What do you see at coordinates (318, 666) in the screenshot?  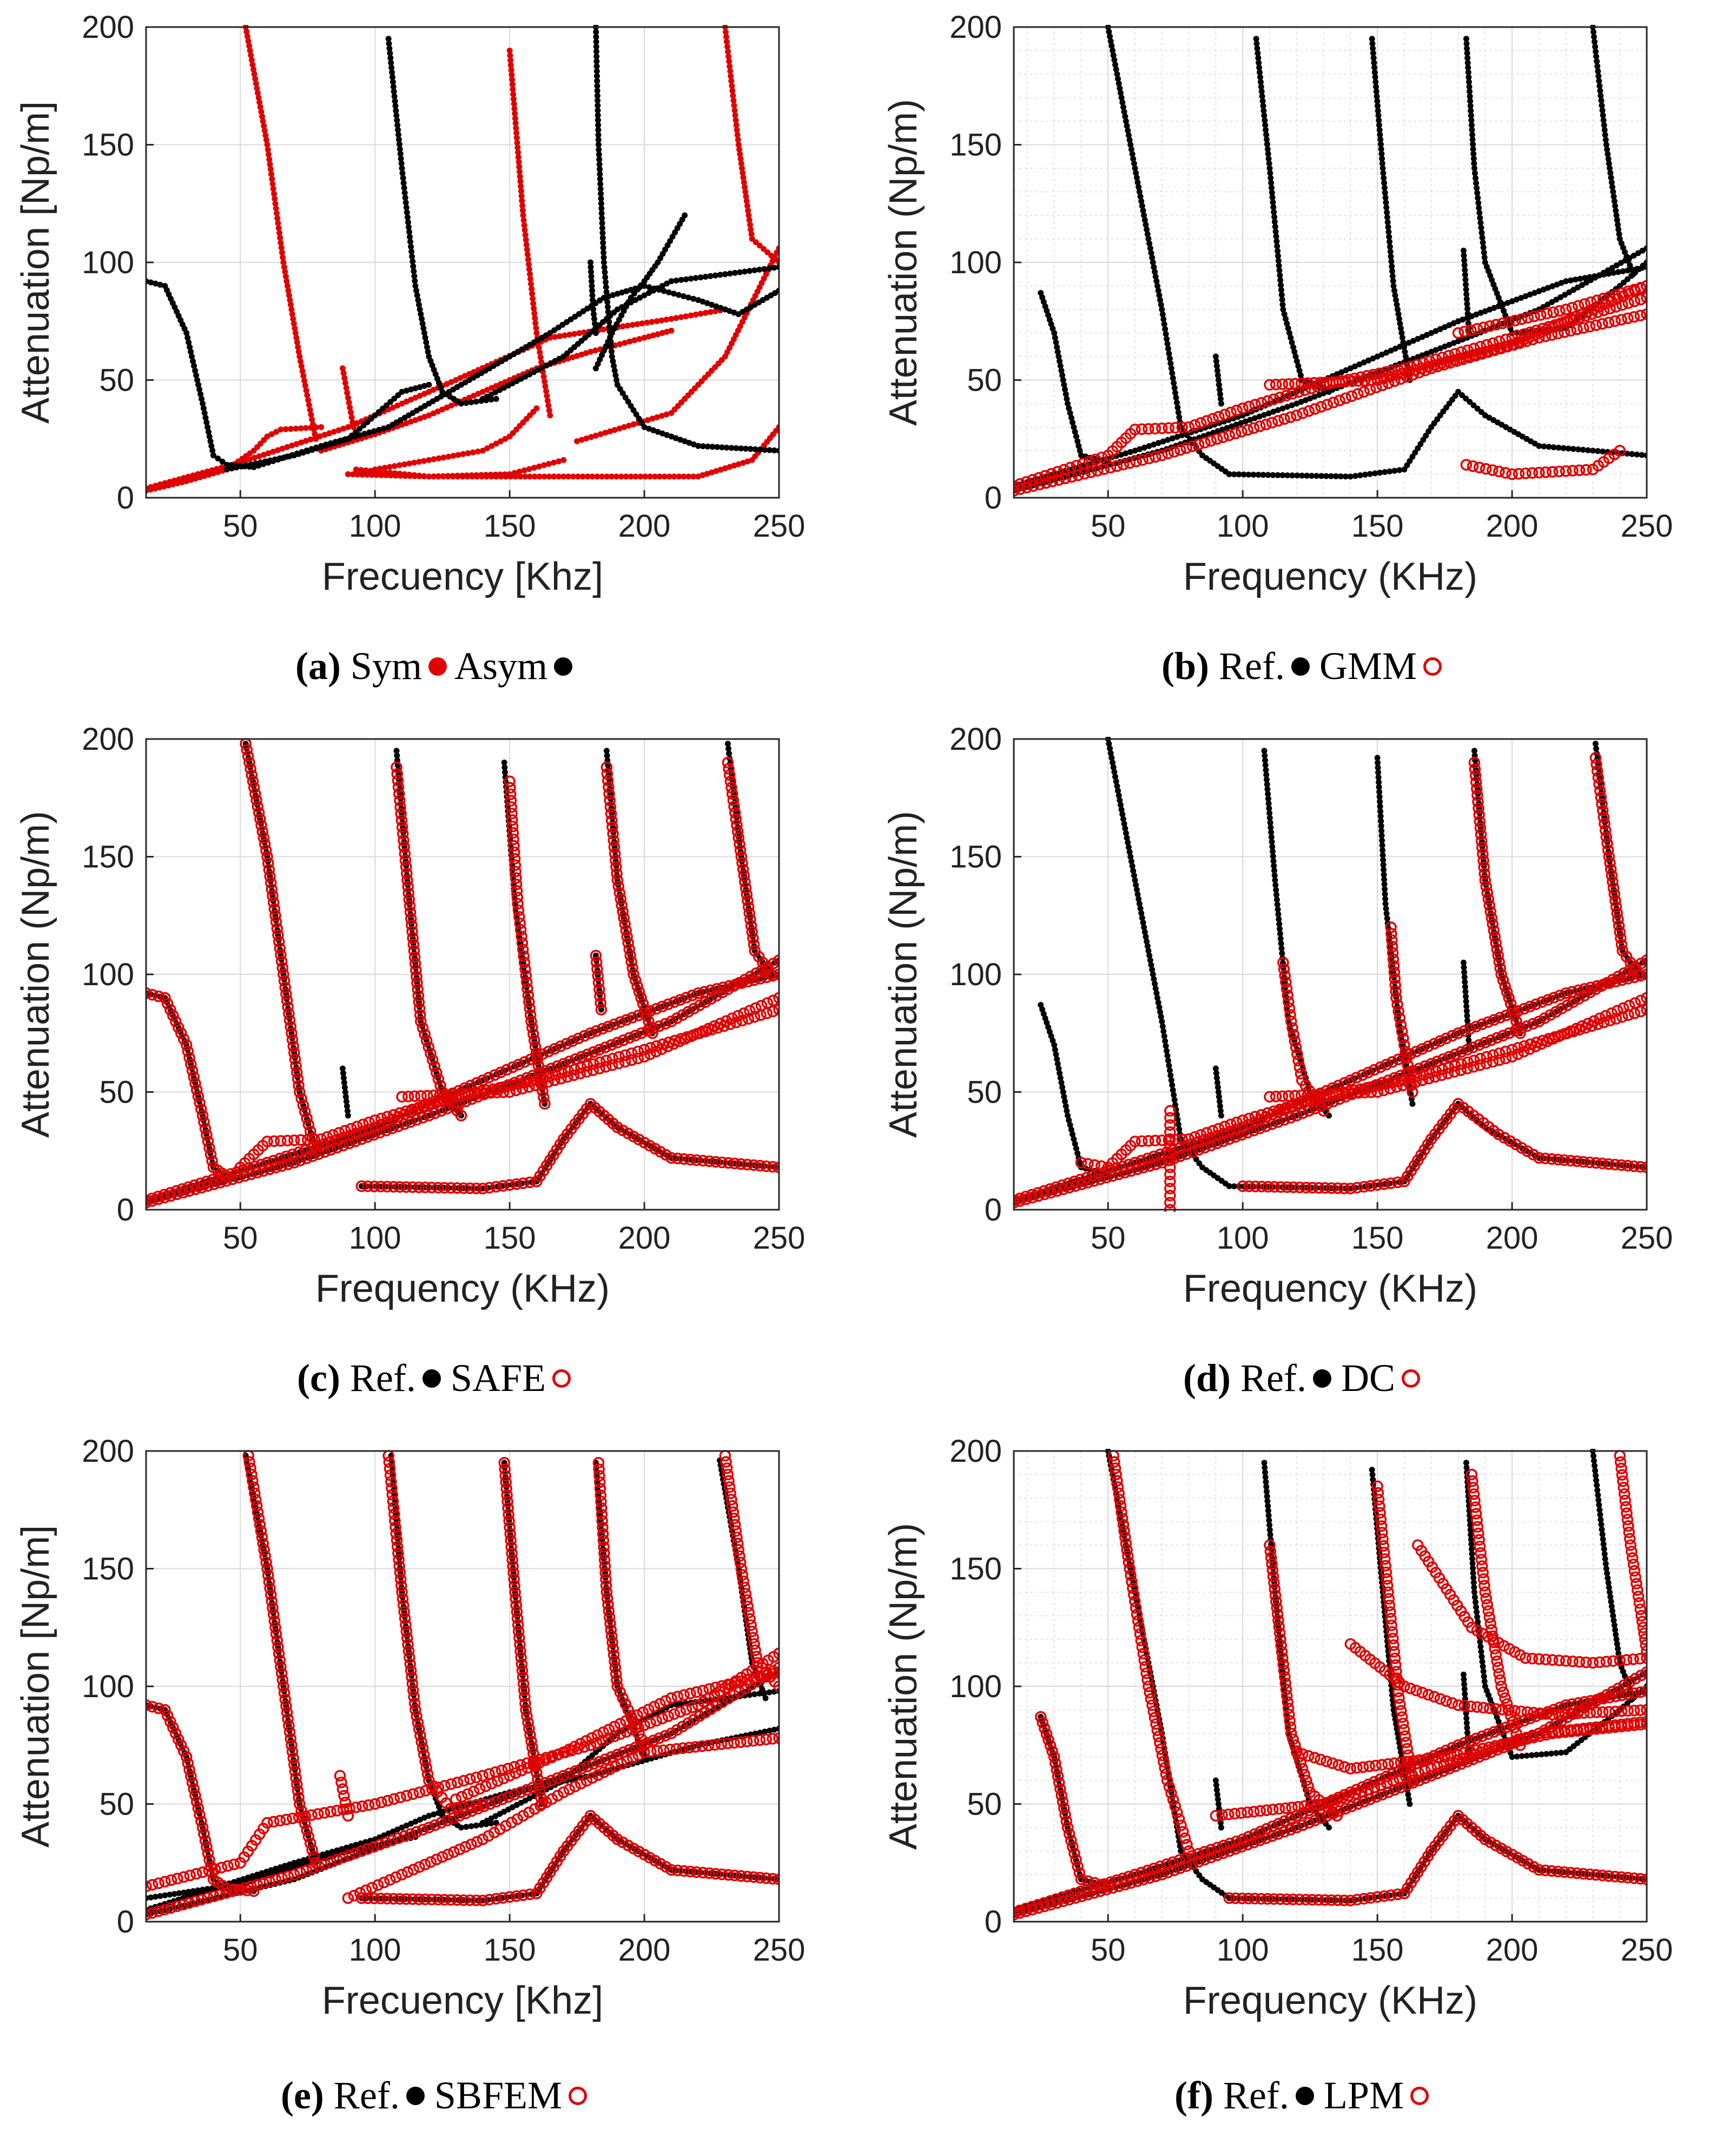 I see `caption-letter: (a)` at bounding box center [318, 666].